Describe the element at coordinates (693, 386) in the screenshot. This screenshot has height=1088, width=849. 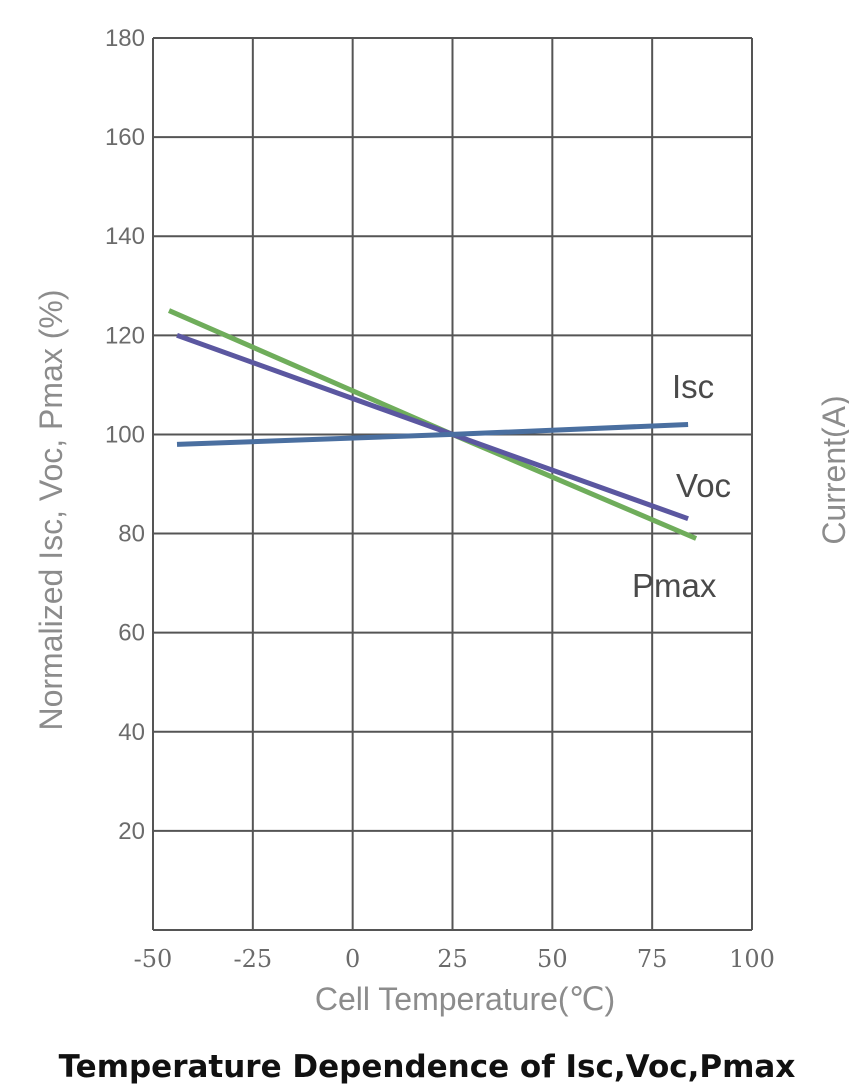
I see `series-label-isc: Isc` at that location.